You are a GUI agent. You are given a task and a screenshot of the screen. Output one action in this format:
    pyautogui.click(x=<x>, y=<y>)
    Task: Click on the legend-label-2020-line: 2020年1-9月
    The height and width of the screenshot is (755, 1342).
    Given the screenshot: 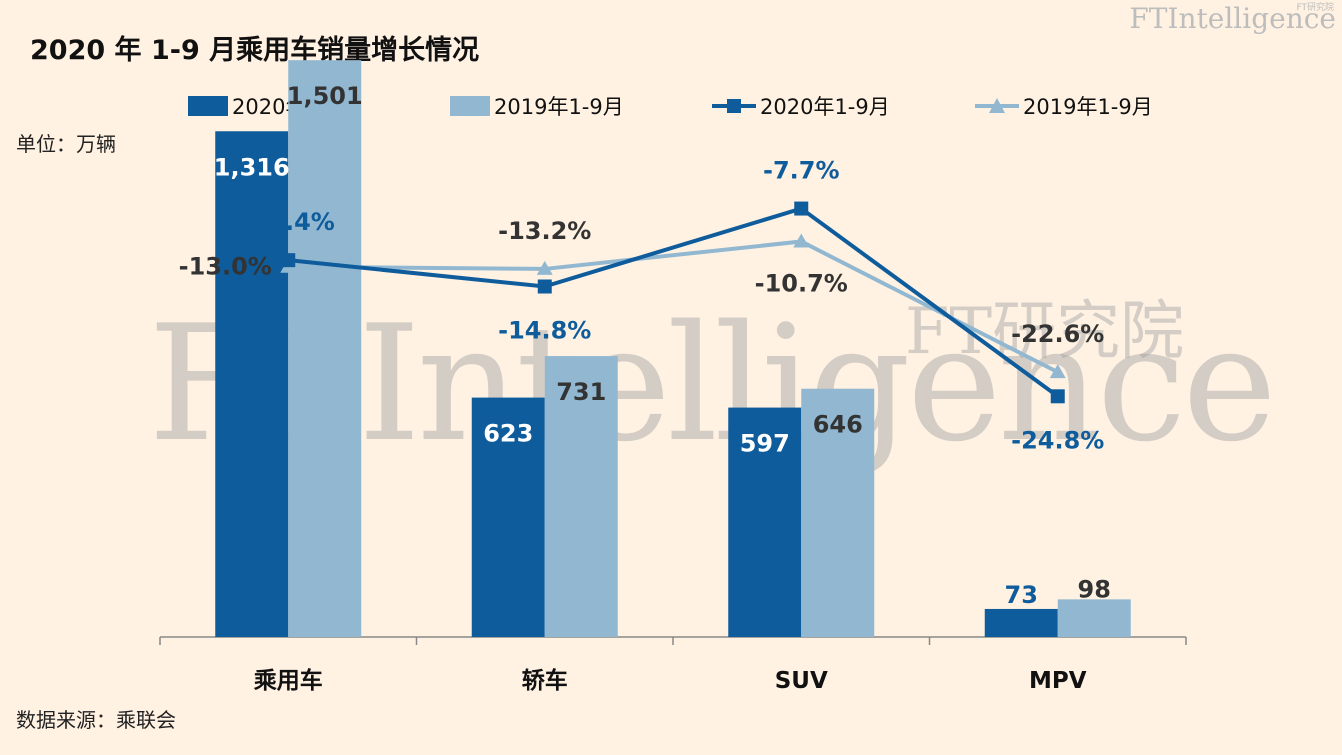 What is the action you would take?
    pyautogui.click(x=825, y=107)
    